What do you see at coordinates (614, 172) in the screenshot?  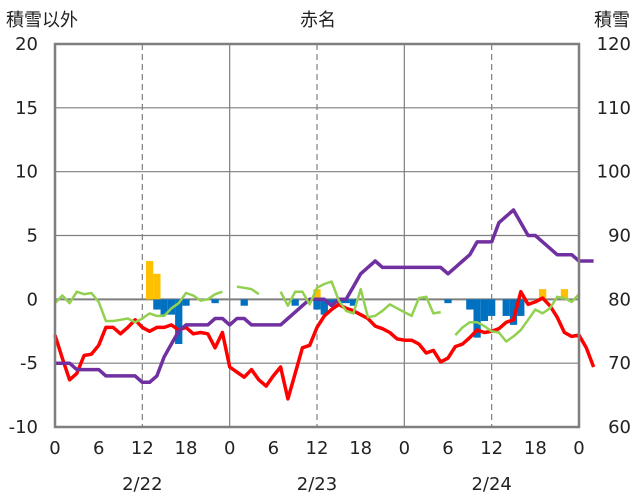 I see `right-tick-label: 100` at bounding box center [614, 172].